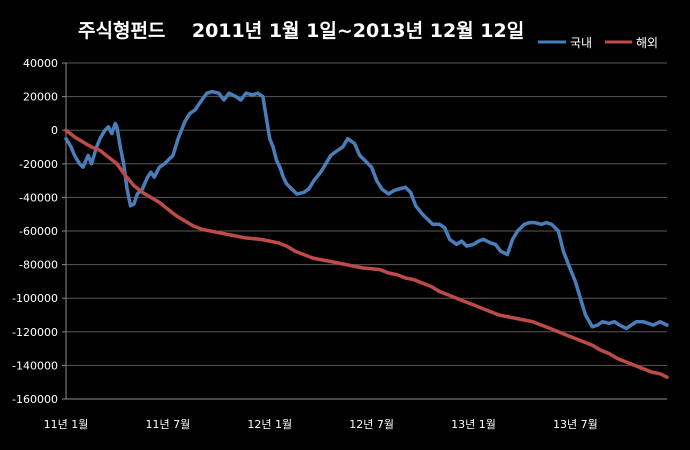 The width and height of the screenshot is (690, 450). I want to click on y-tick-label: -160000, so click(35, 399).